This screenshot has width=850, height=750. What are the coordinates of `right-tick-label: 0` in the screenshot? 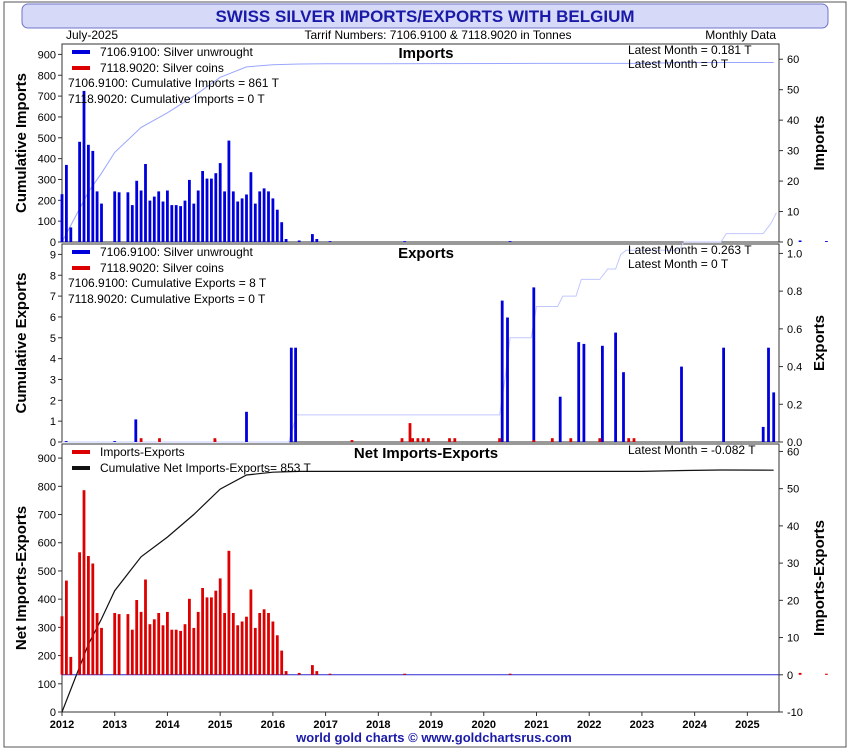 It's located at (790, 243).